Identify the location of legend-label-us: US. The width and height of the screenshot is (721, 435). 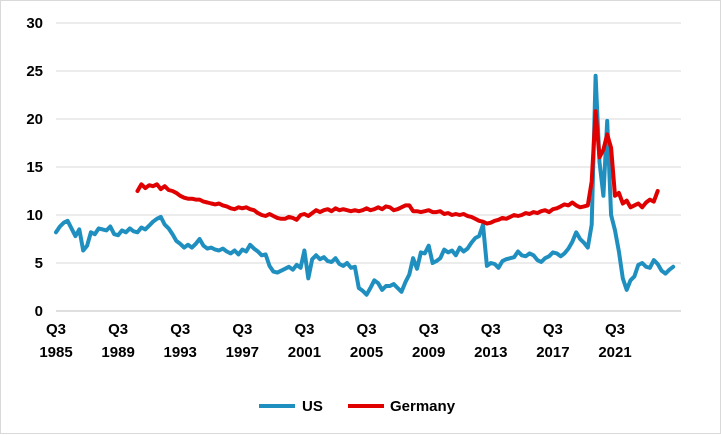
(312, 406).